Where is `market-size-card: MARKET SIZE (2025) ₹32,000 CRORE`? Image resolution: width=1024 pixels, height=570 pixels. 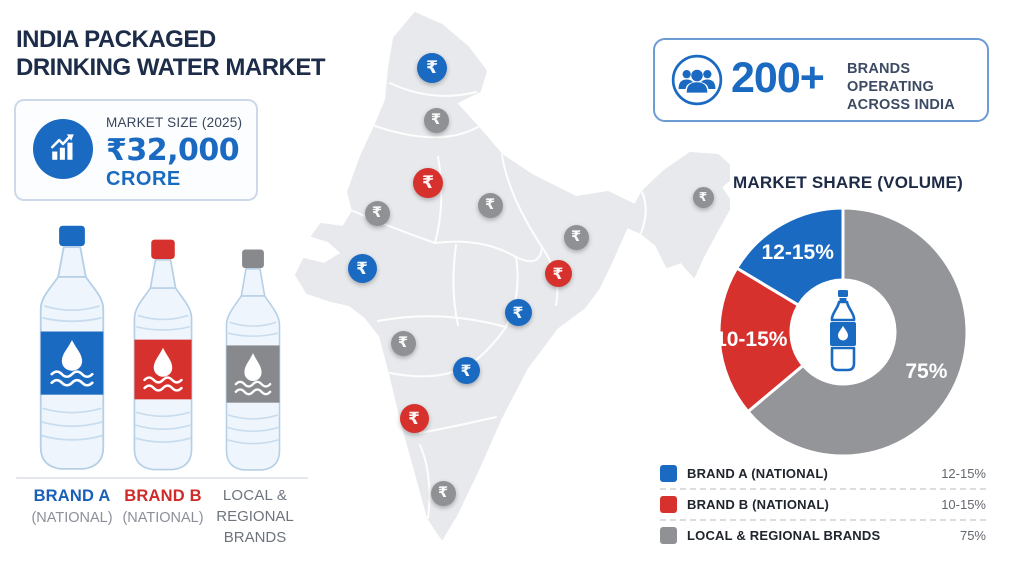 market-size-card: MARKET SIZE (2025) ₹32,000 CRORE is located at coordinates (136, 150).